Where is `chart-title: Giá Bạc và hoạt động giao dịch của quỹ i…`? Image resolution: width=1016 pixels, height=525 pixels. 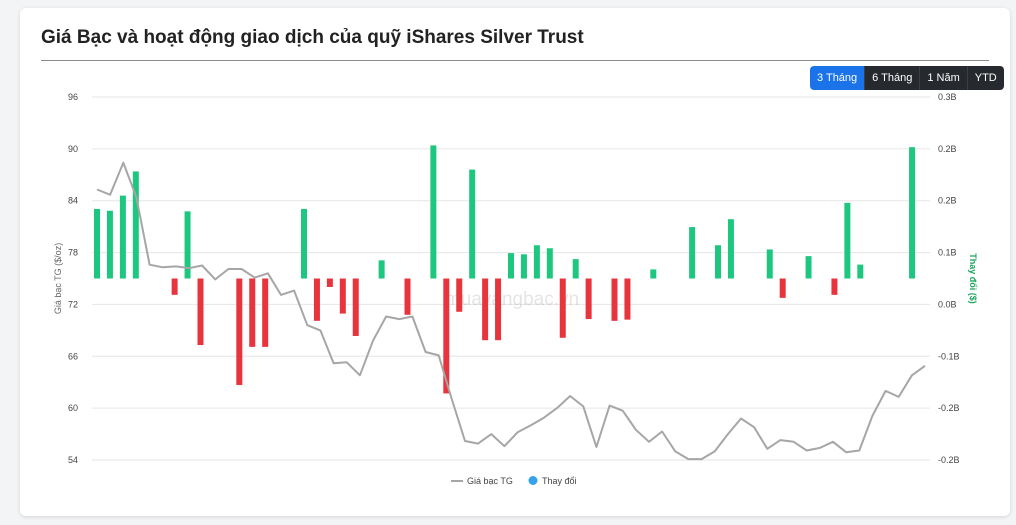 chart-title: Giá Bạc và hoạt động giao dịch của quỹ i… is located at coordinates (312, 37).